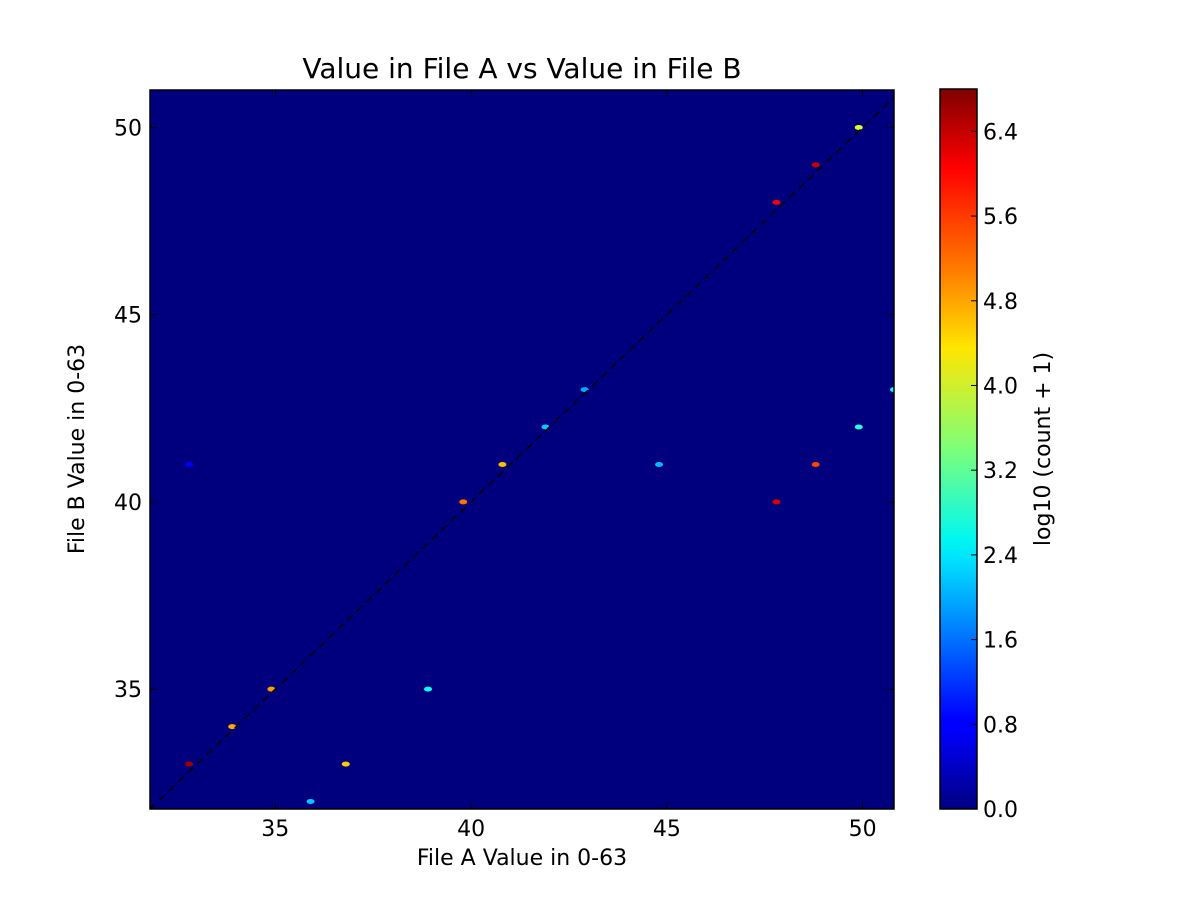 This screenshot has width=1200, height=900. What do you see at coordinates (958, 449) in the screenshot?
I see `colorbar` at bounding box center [958, 449].